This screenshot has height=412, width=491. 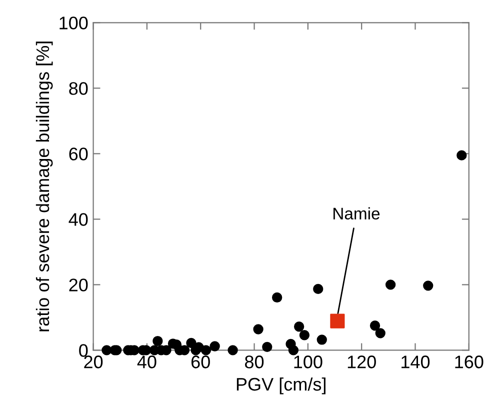 I want to click on x-axis-title: PGV [cm/s], so click(x=281, y=385).